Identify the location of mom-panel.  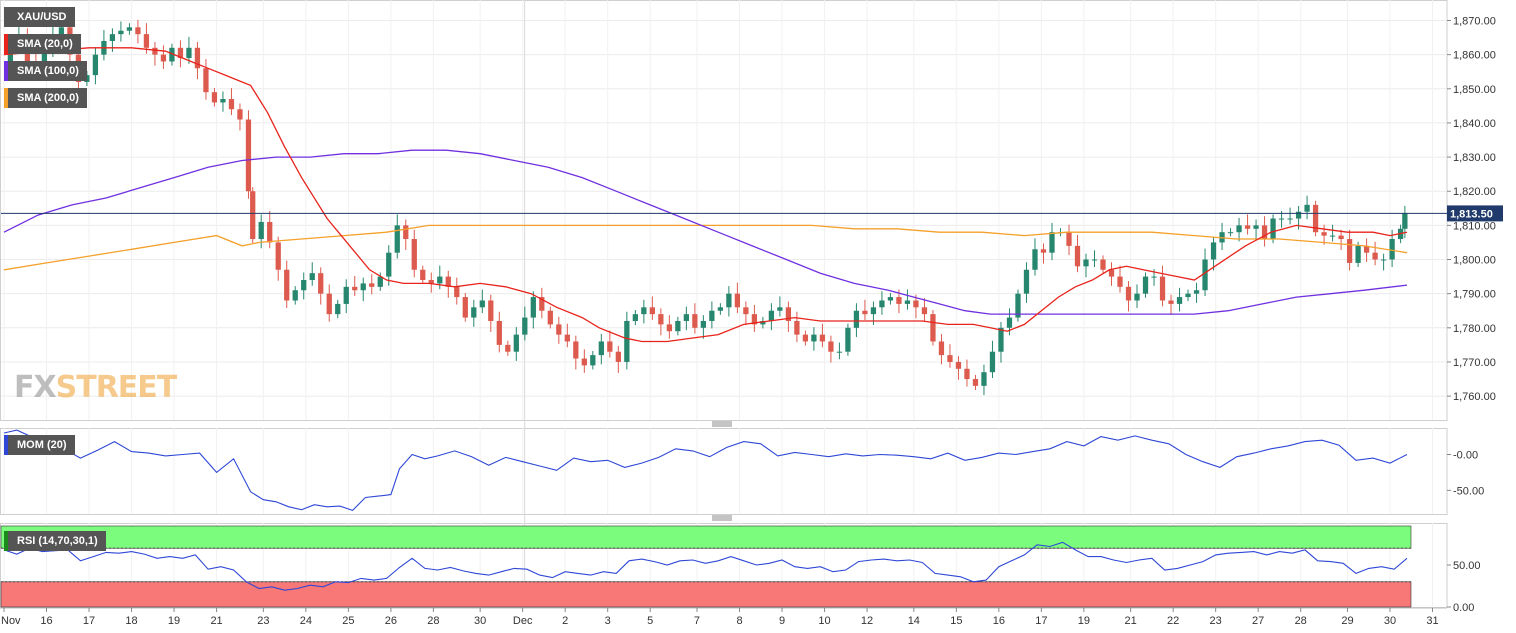
(724, 471).